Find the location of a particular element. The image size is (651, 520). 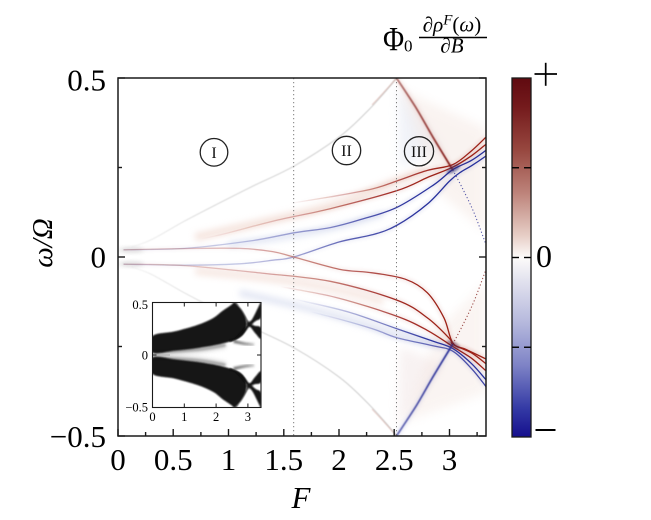

svg-text: II is located at coordinates (346, 151).